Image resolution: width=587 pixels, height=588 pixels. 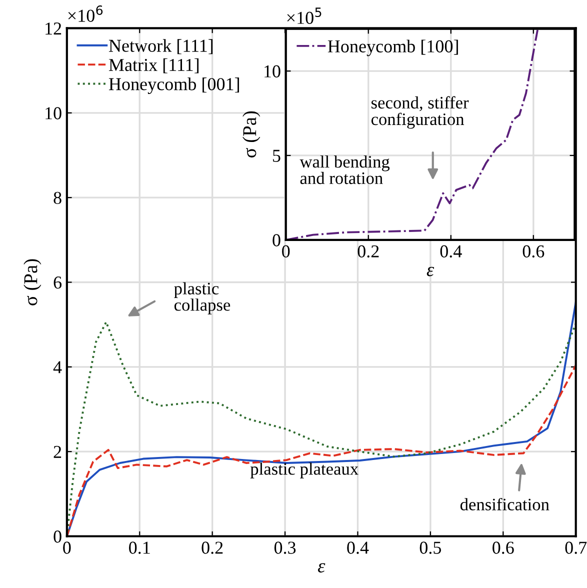 What do you see at coordinates (58, 198) in the screenshot?
I see `y-tick-label: 8` at bounding box center [58, 198].